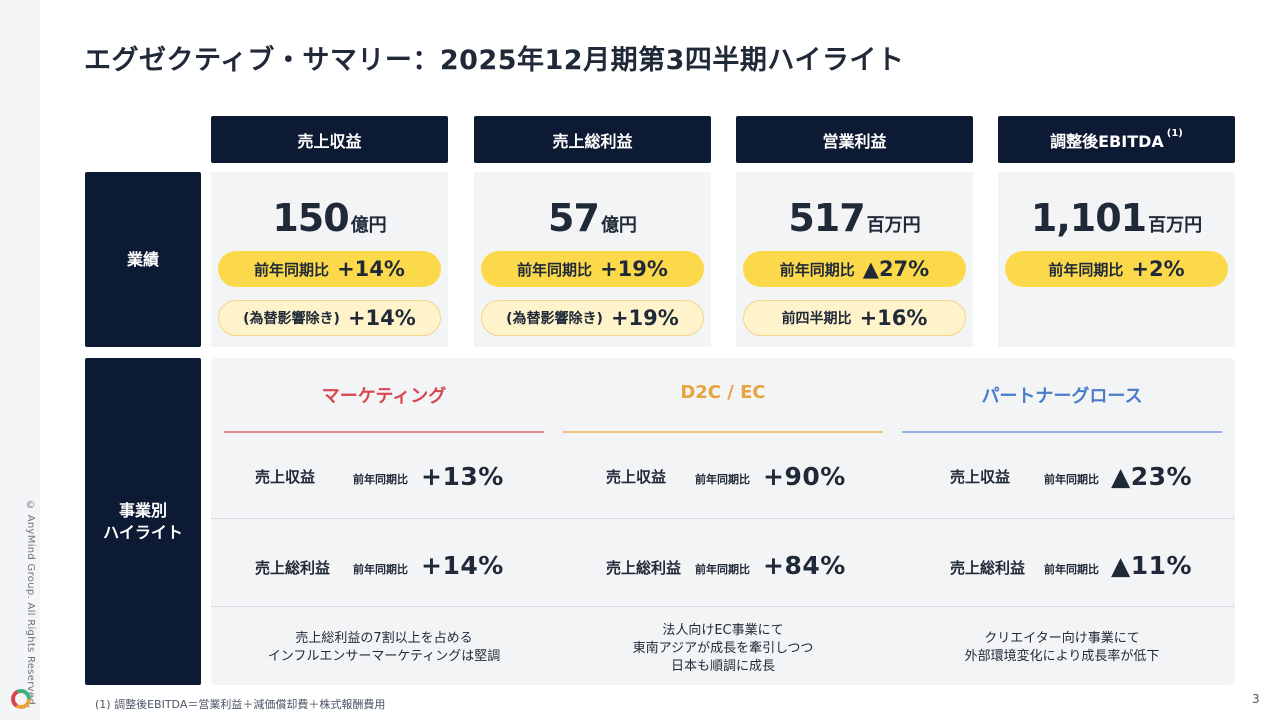 The image size is (1280, 720). I want to click on yoy-pill: 前年同期比 +19%, so click(592, 269).